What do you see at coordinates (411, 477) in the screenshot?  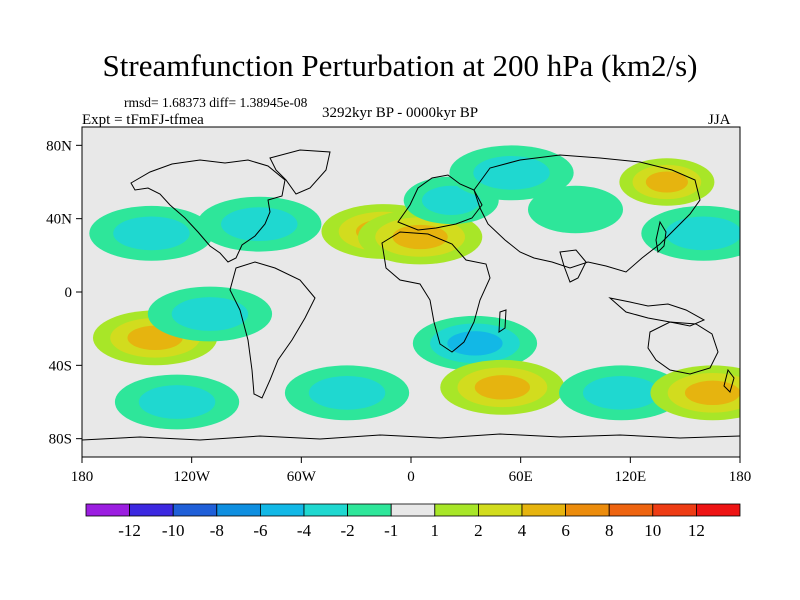 I see `x-tick-label: 0` at bounding box center [411, 477].